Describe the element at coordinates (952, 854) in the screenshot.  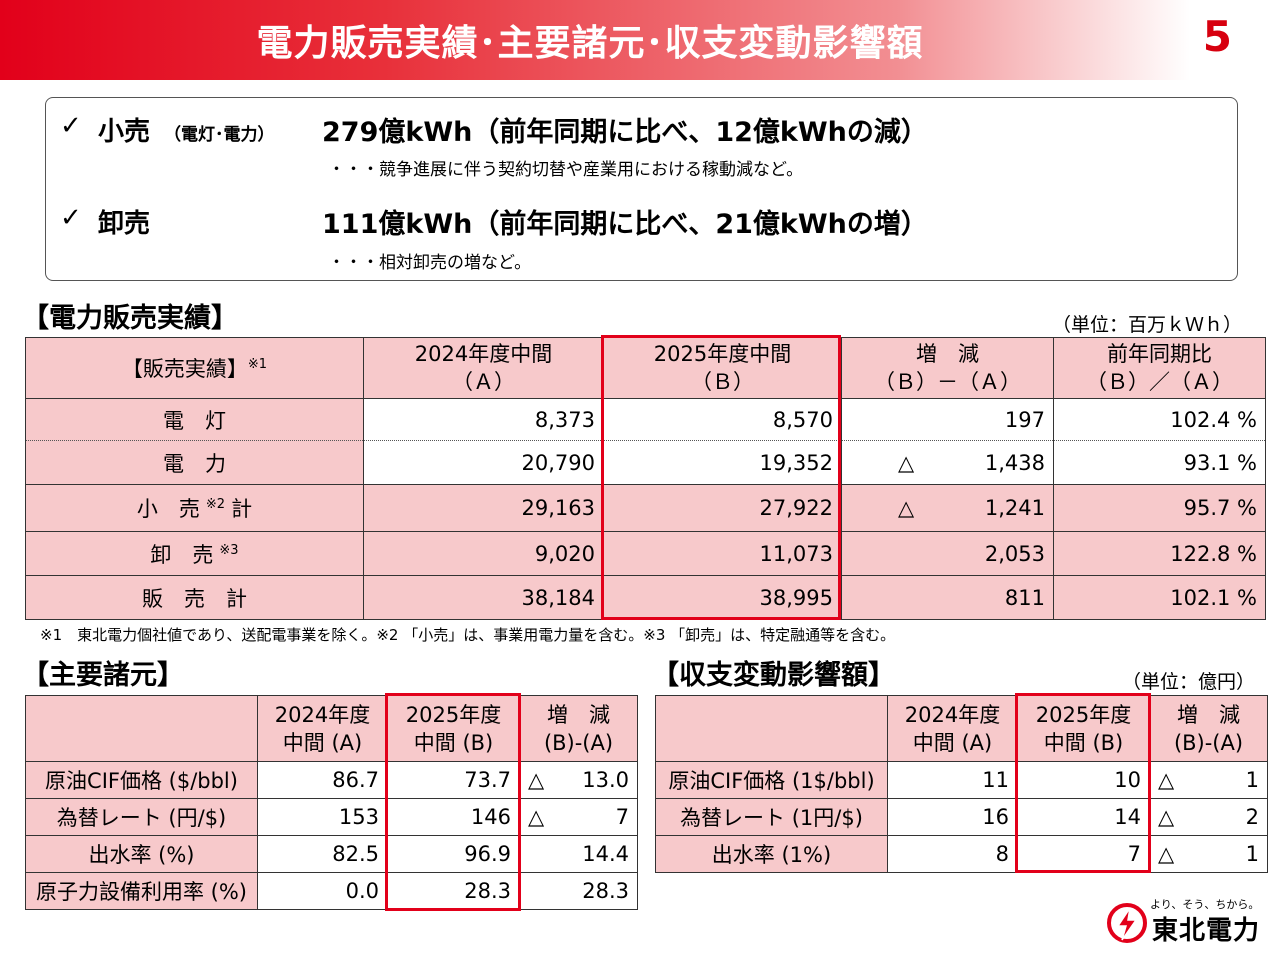
I see `value-a: 8` at that location.